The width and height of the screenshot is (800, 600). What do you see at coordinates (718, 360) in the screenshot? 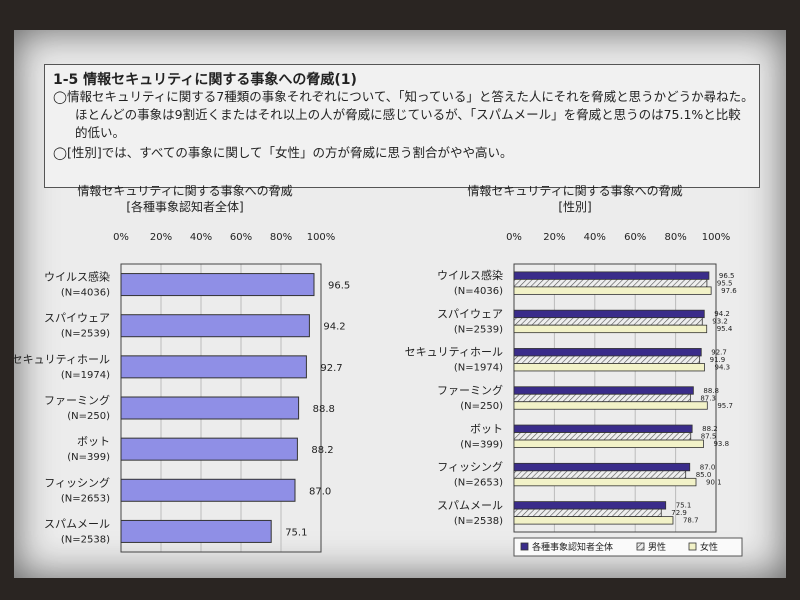
I see `value-label: 91.9` at bounding box center [718, 360].